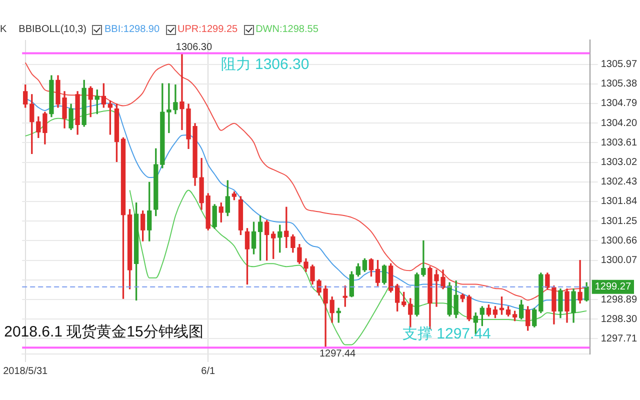 This screenshot has height=400, width=640. What do you see at coordinates (619, 123) in the screenshot?
I see `y-tick-label: 1304.20` at bounding box center [619, 123].